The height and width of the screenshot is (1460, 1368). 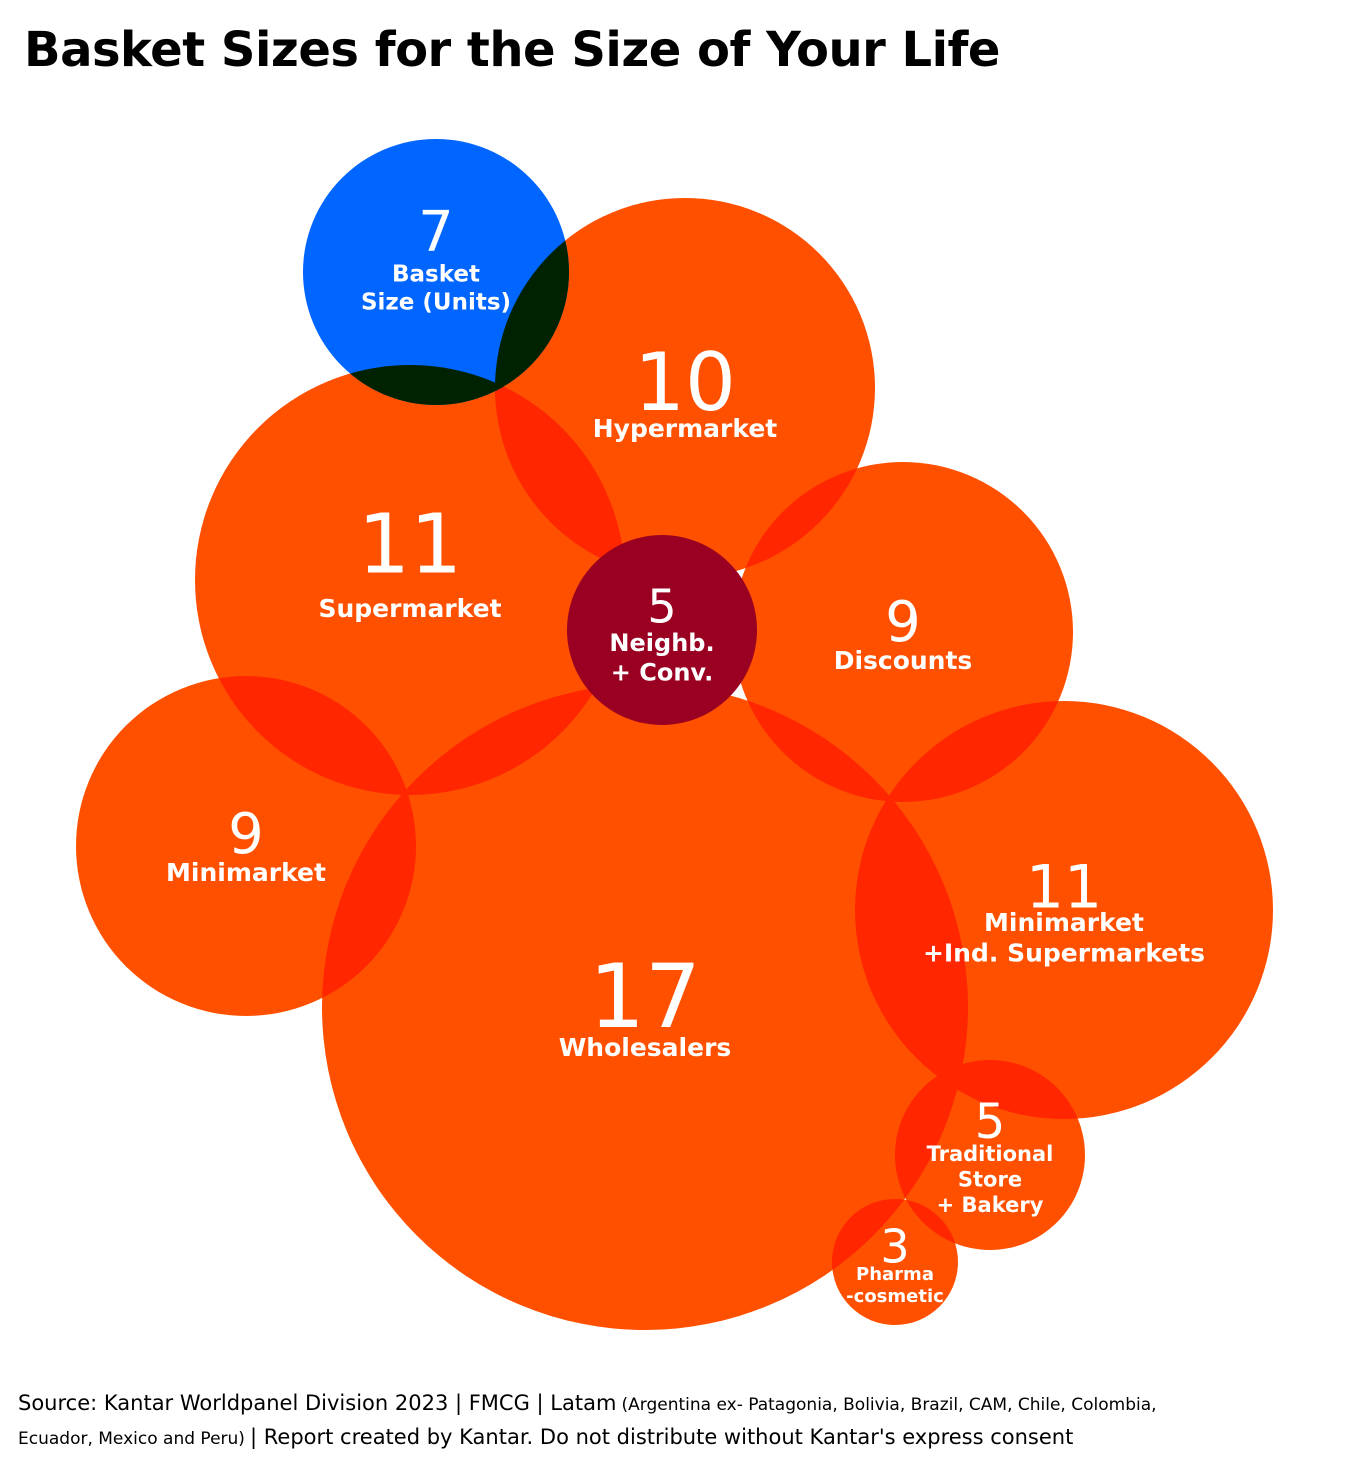 What do you see at coordinates (662, 672) in the screenshot?
I see `neighb-conv-category-label: + Conv.` at bounding box center [662, 672].